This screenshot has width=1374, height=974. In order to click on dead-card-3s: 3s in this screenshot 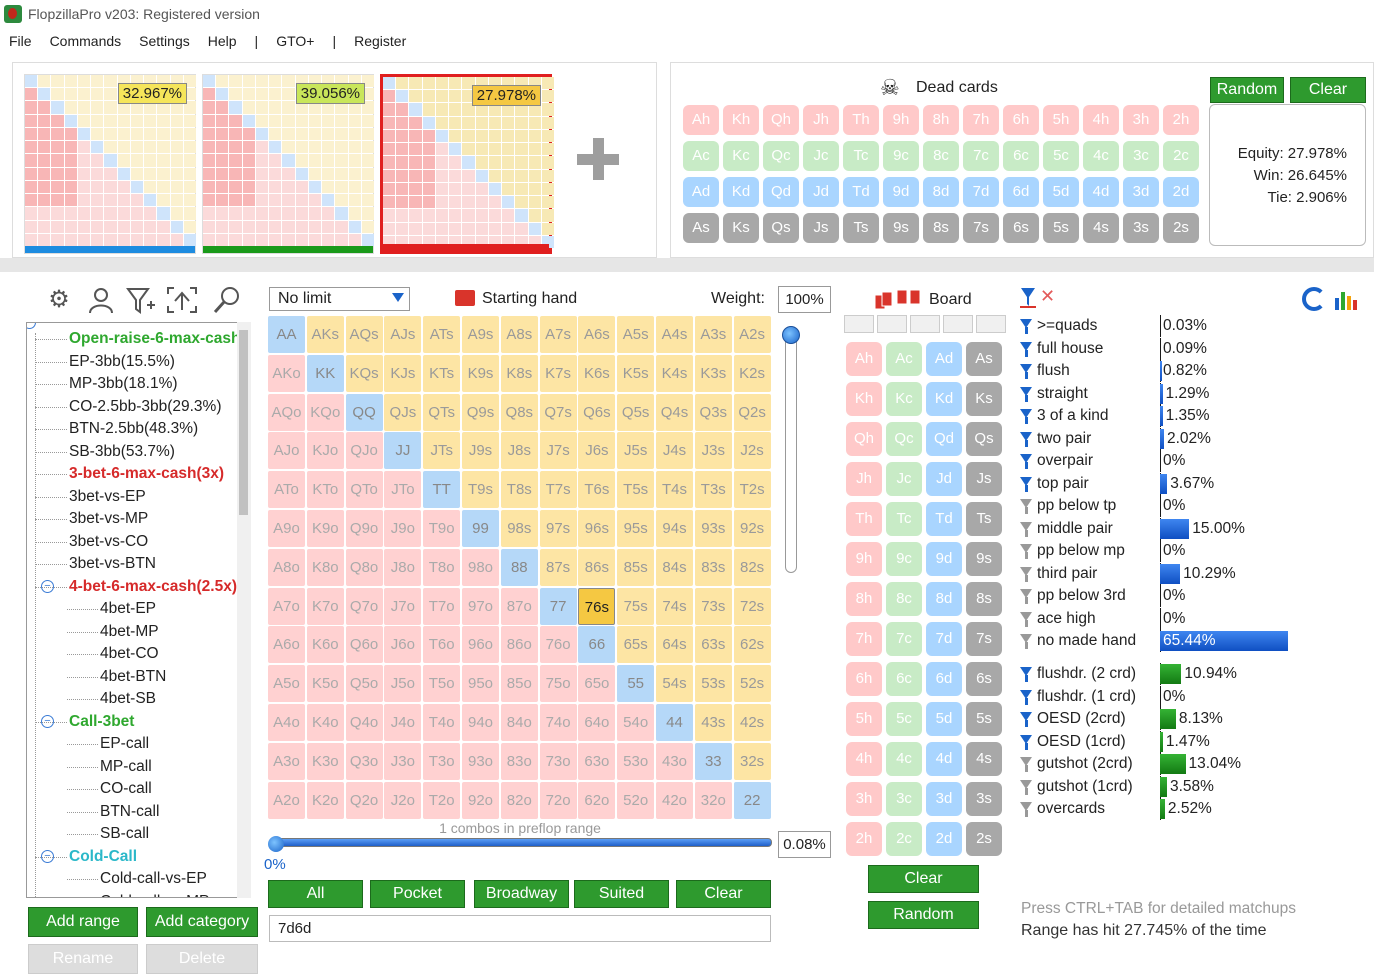, I will do `click(1141, 228)`.